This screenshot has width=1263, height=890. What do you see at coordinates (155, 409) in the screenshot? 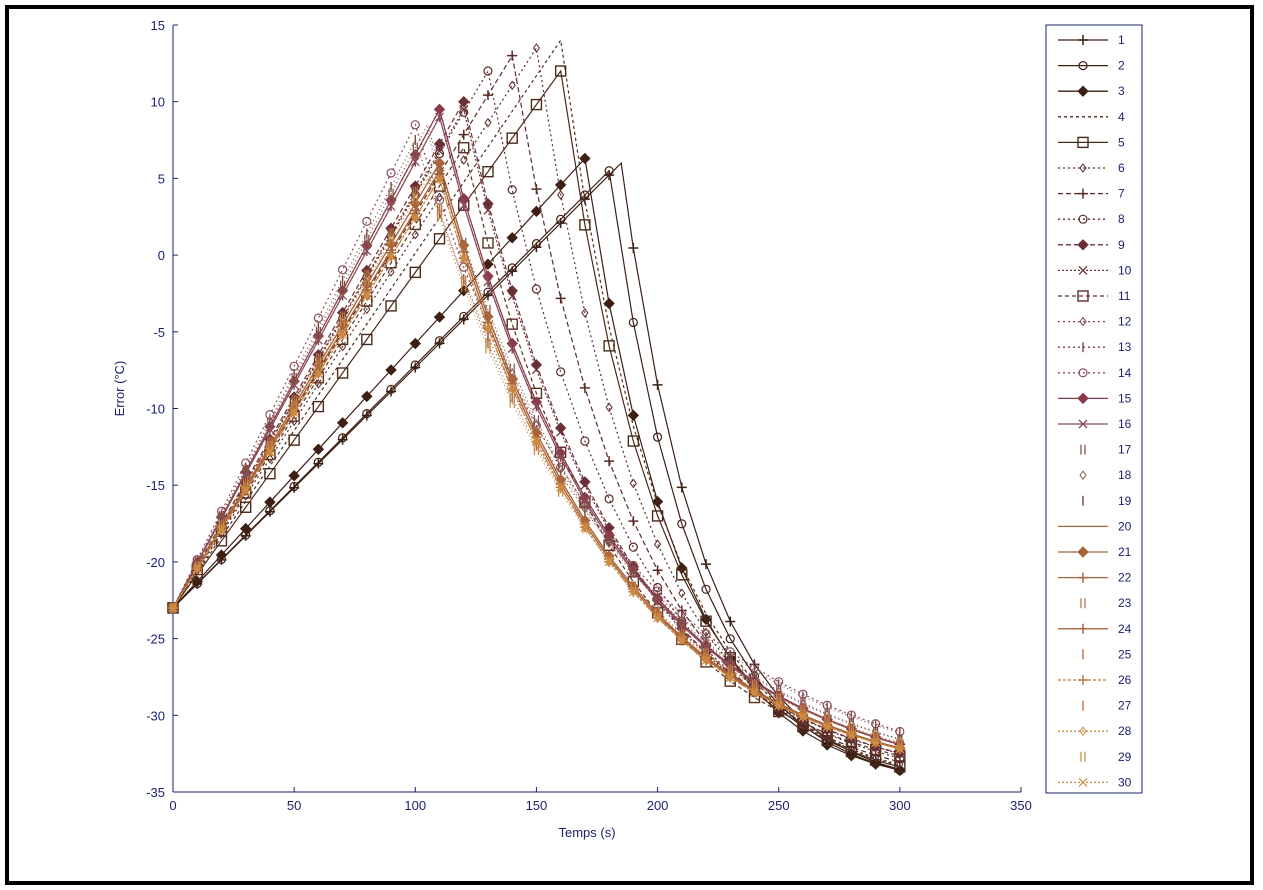
I see `y-tick-label: -10` at bounding box center [155, 409].